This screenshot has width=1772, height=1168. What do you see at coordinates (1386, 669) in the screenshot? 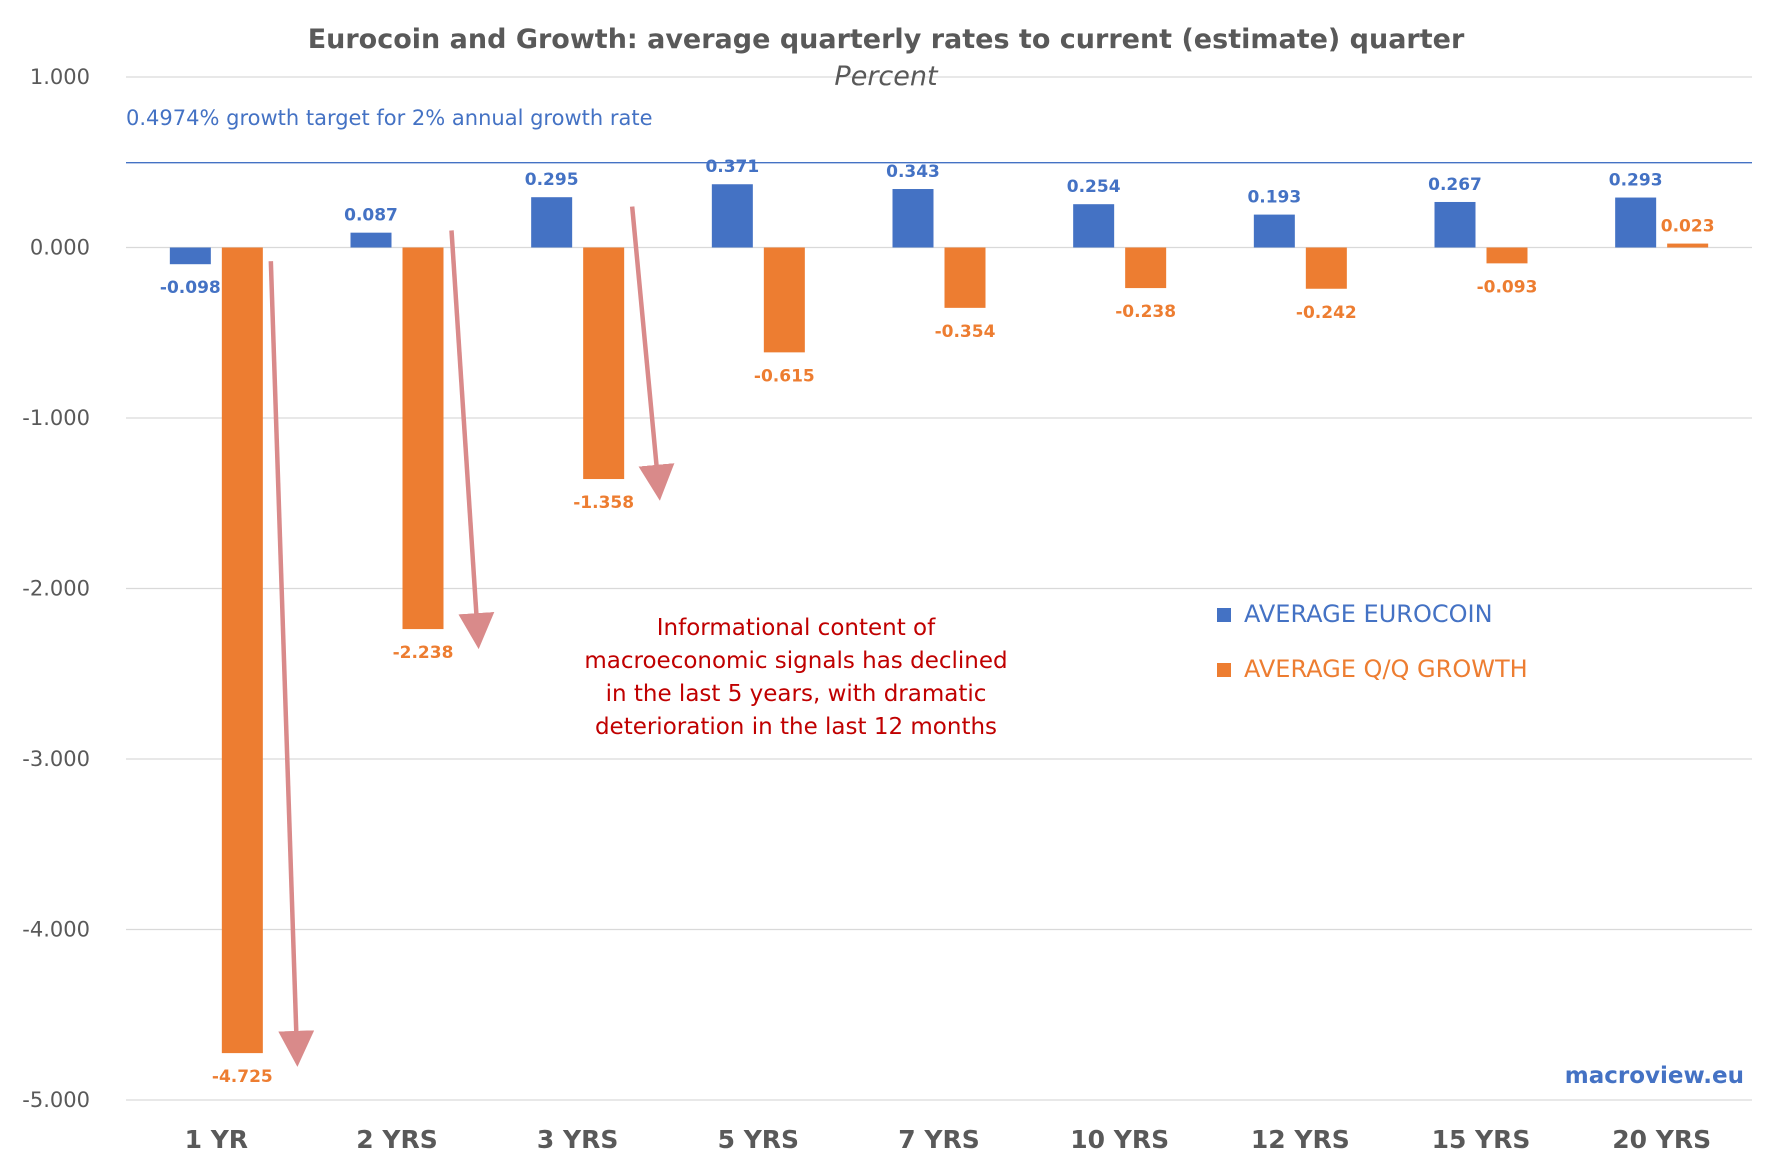
I see `legend-label-growth: AVERAGE Q/Q GROWTH` at bounding box center [1386, 669].